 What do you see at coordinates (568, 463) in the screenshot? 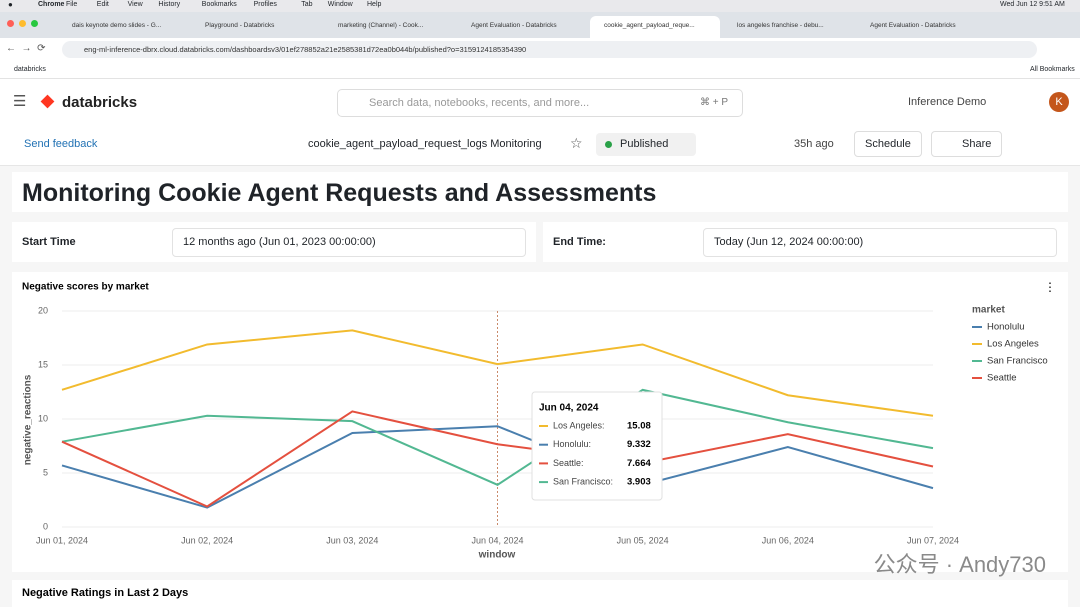
I see `tooltip-label: Seattle:` at bounding box center [568, 463].